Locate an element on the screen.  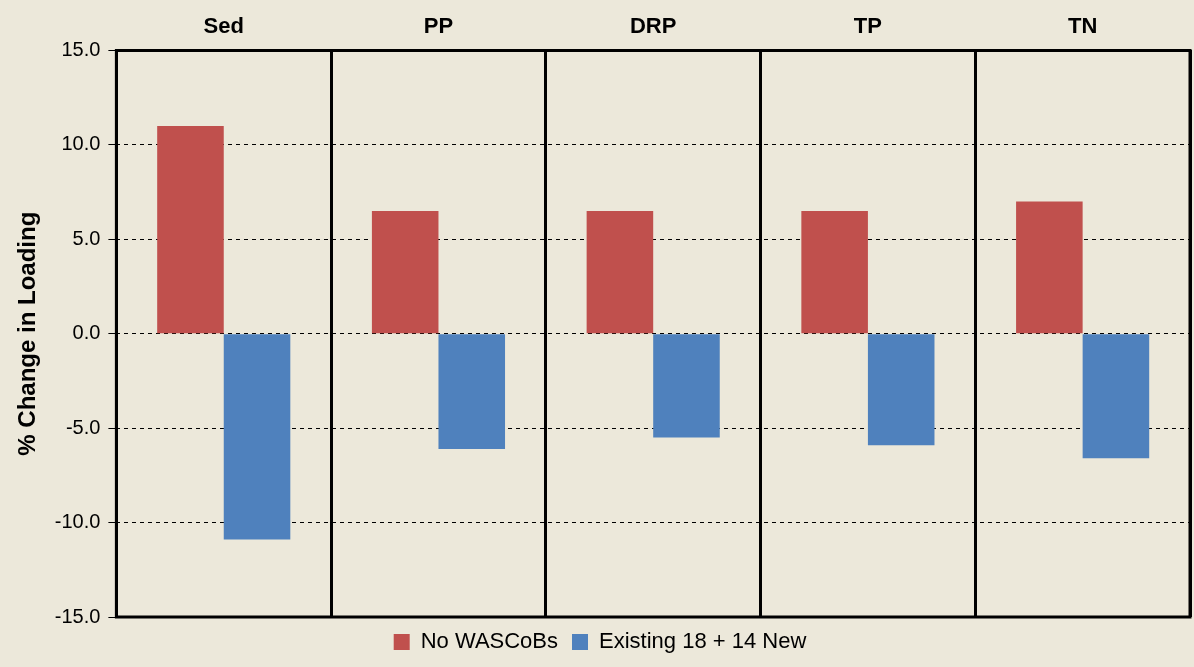
x-tick-label: Sed is located at coordinates (223, 26).